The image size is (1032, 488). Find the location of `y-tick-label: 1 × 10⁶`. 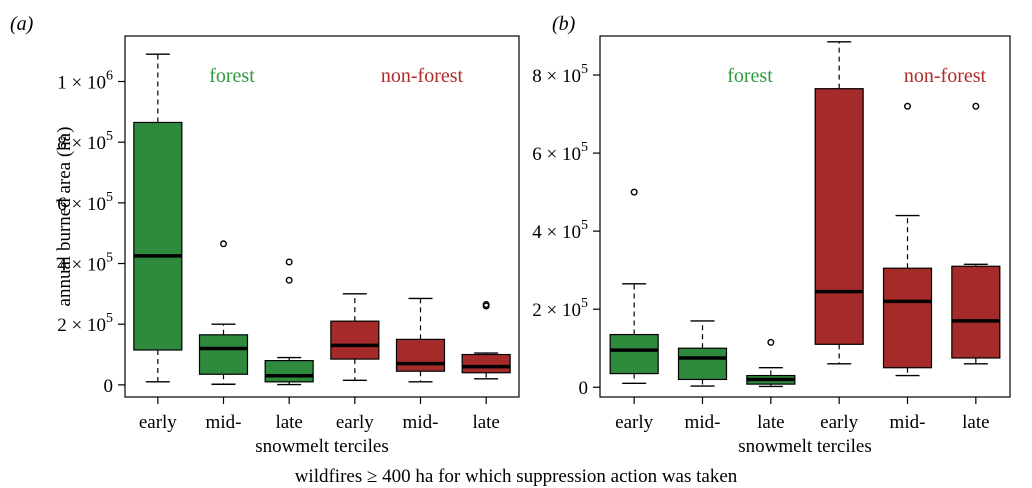

y-tick-label: 1 × 10⁶ is located at coordinates (85, 81).